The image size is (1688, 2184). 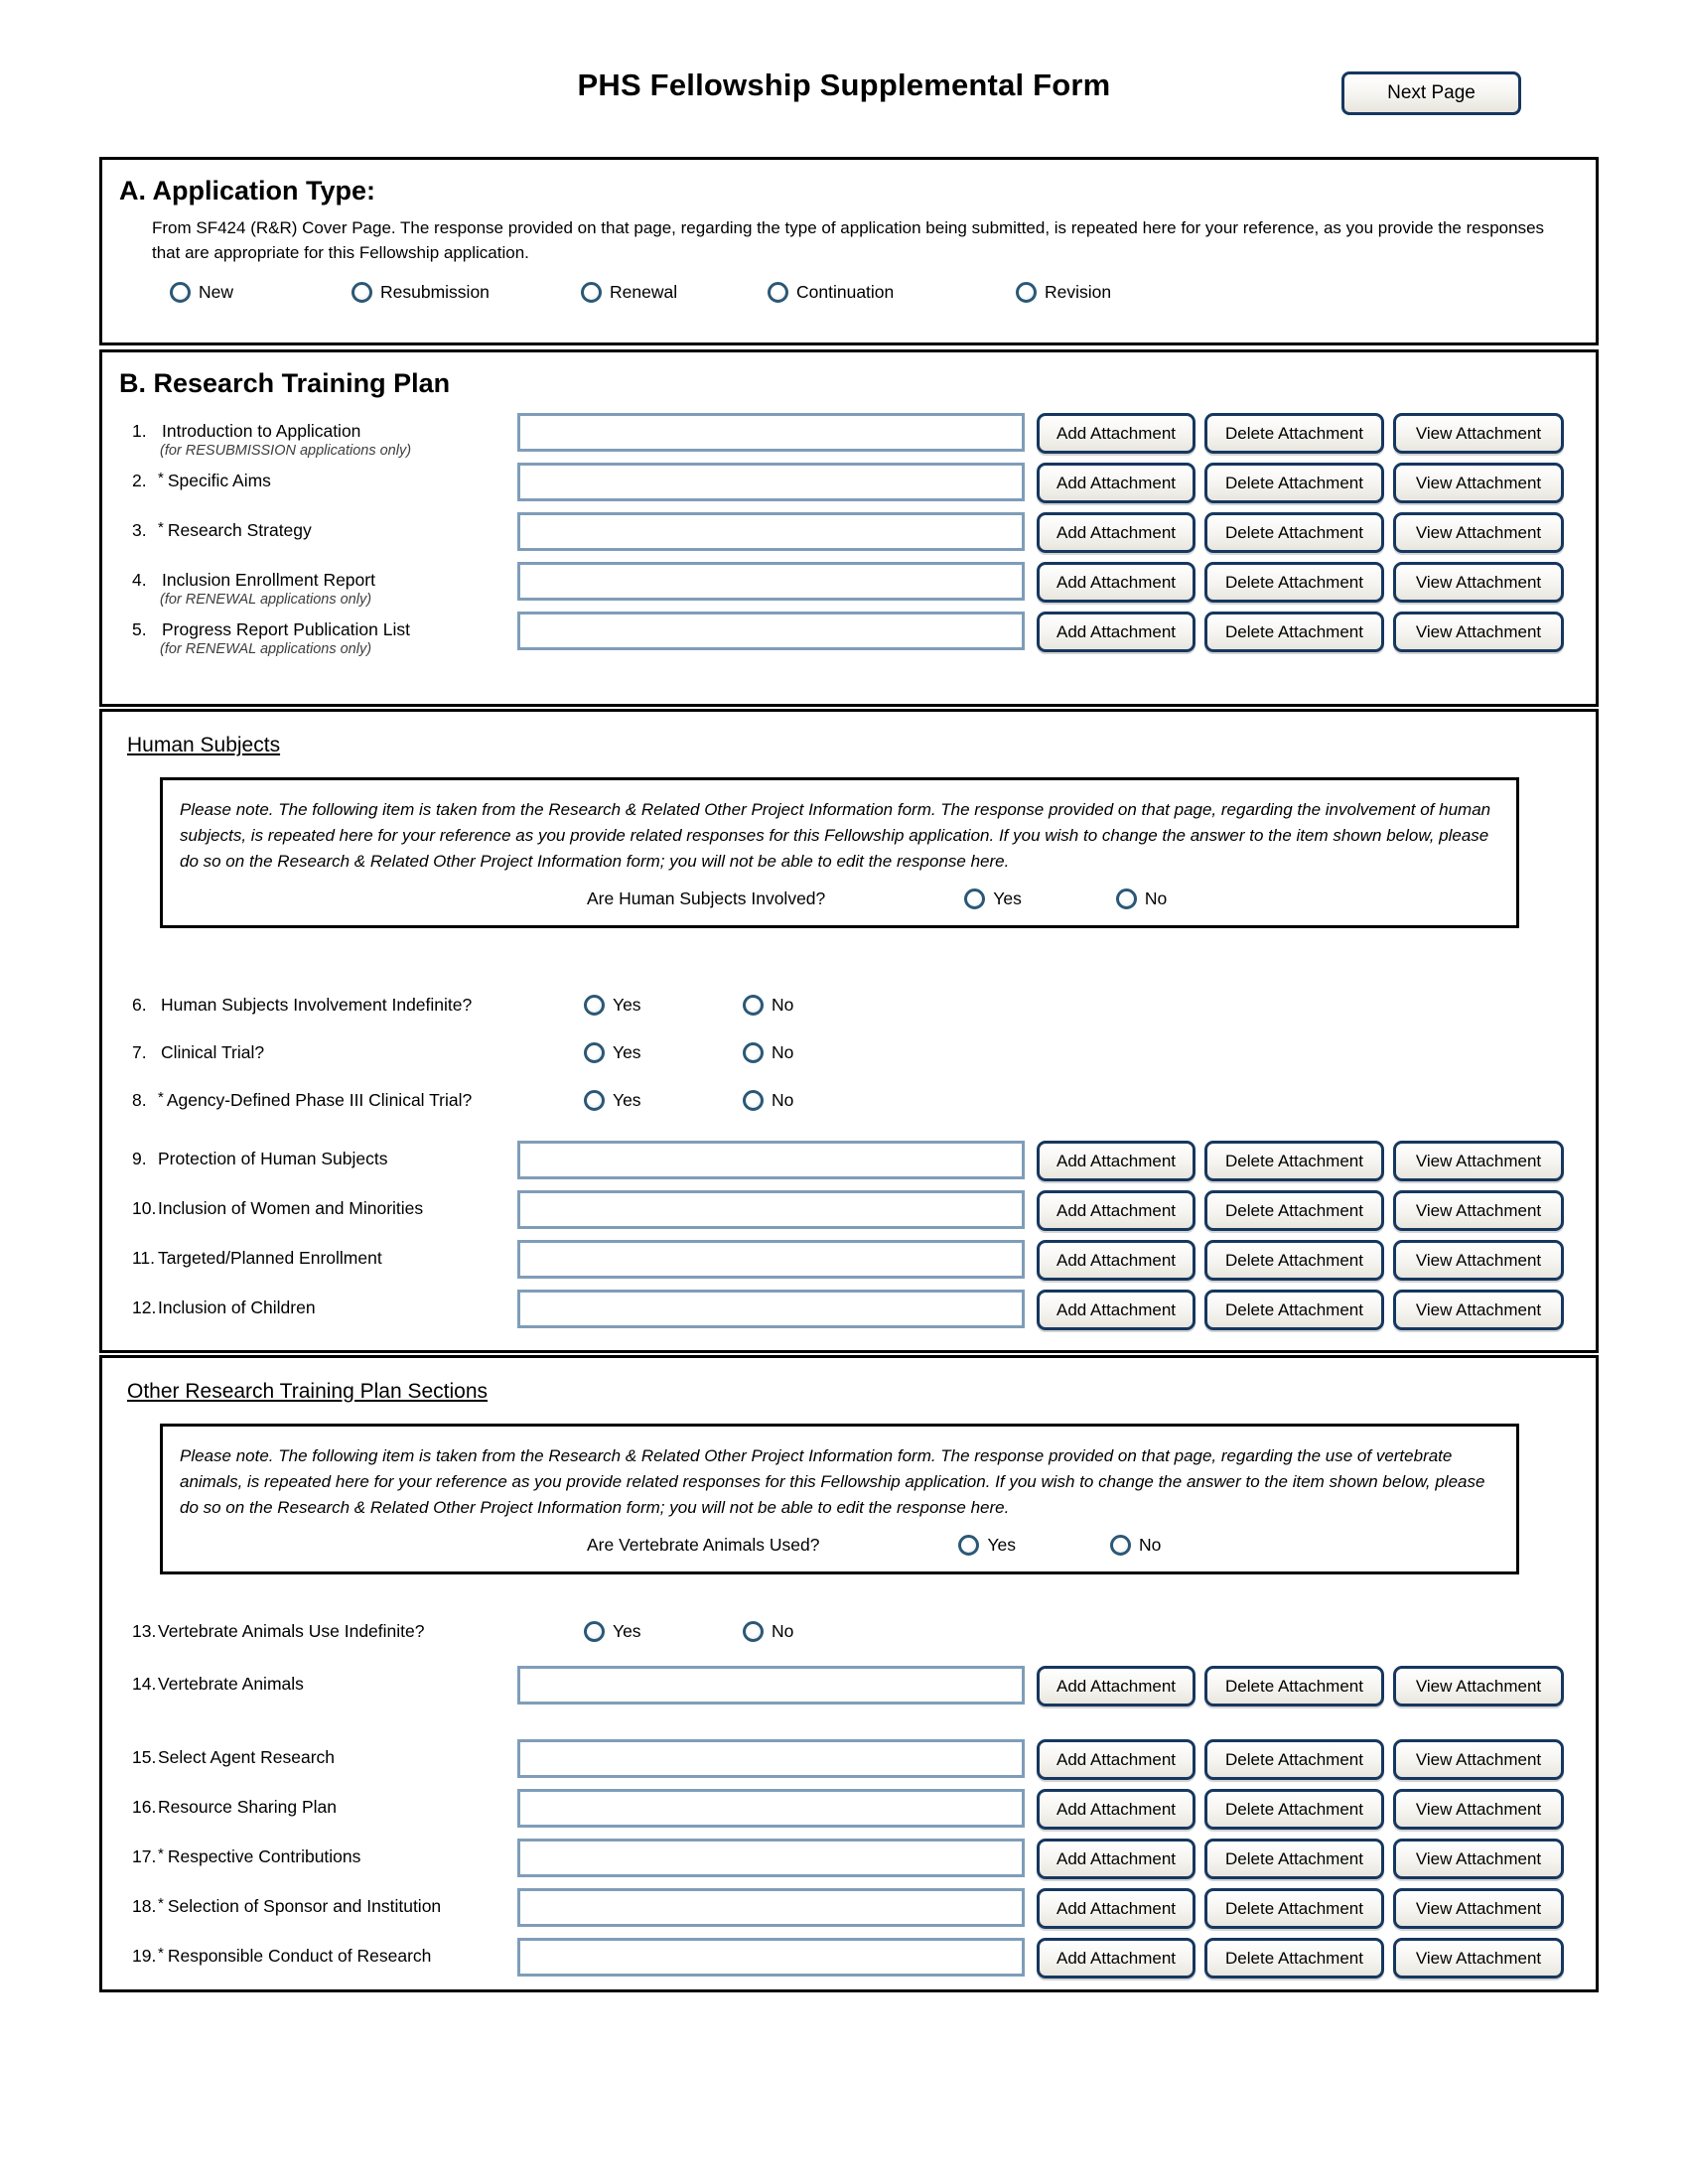 What do you see at coordinates (591, 293) in the screenshot?
I see `radio-renewal` at bounding box center [591, 293].